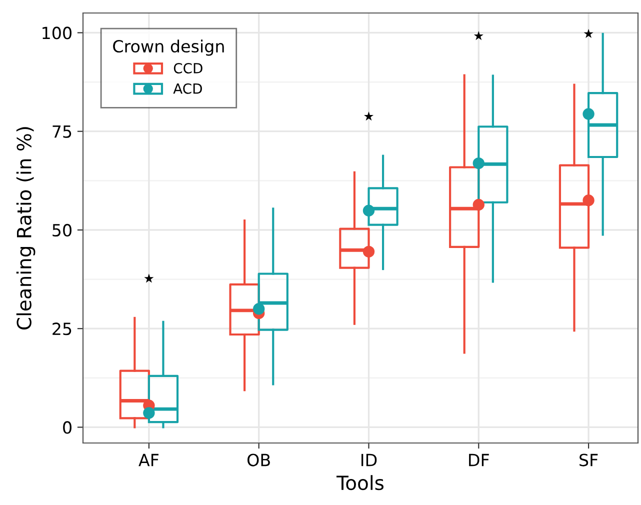  I want to click on y-axis-title: Cleaning Ratio (in %), so click(26, 228).